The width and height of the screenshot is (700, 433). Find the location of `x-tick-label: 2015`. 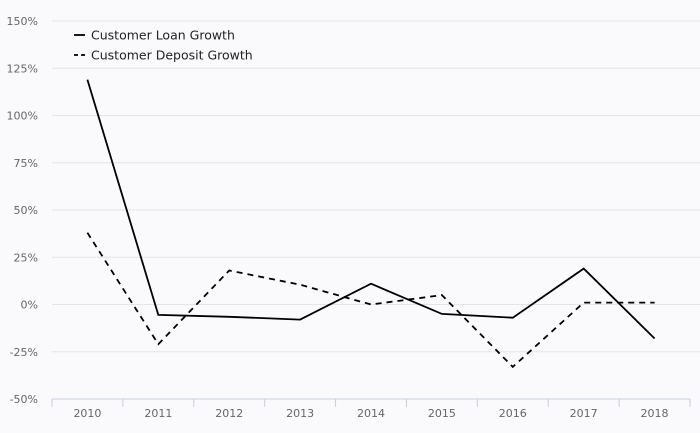

x-tick-label: 2015 is located at coordinates (442, 413).